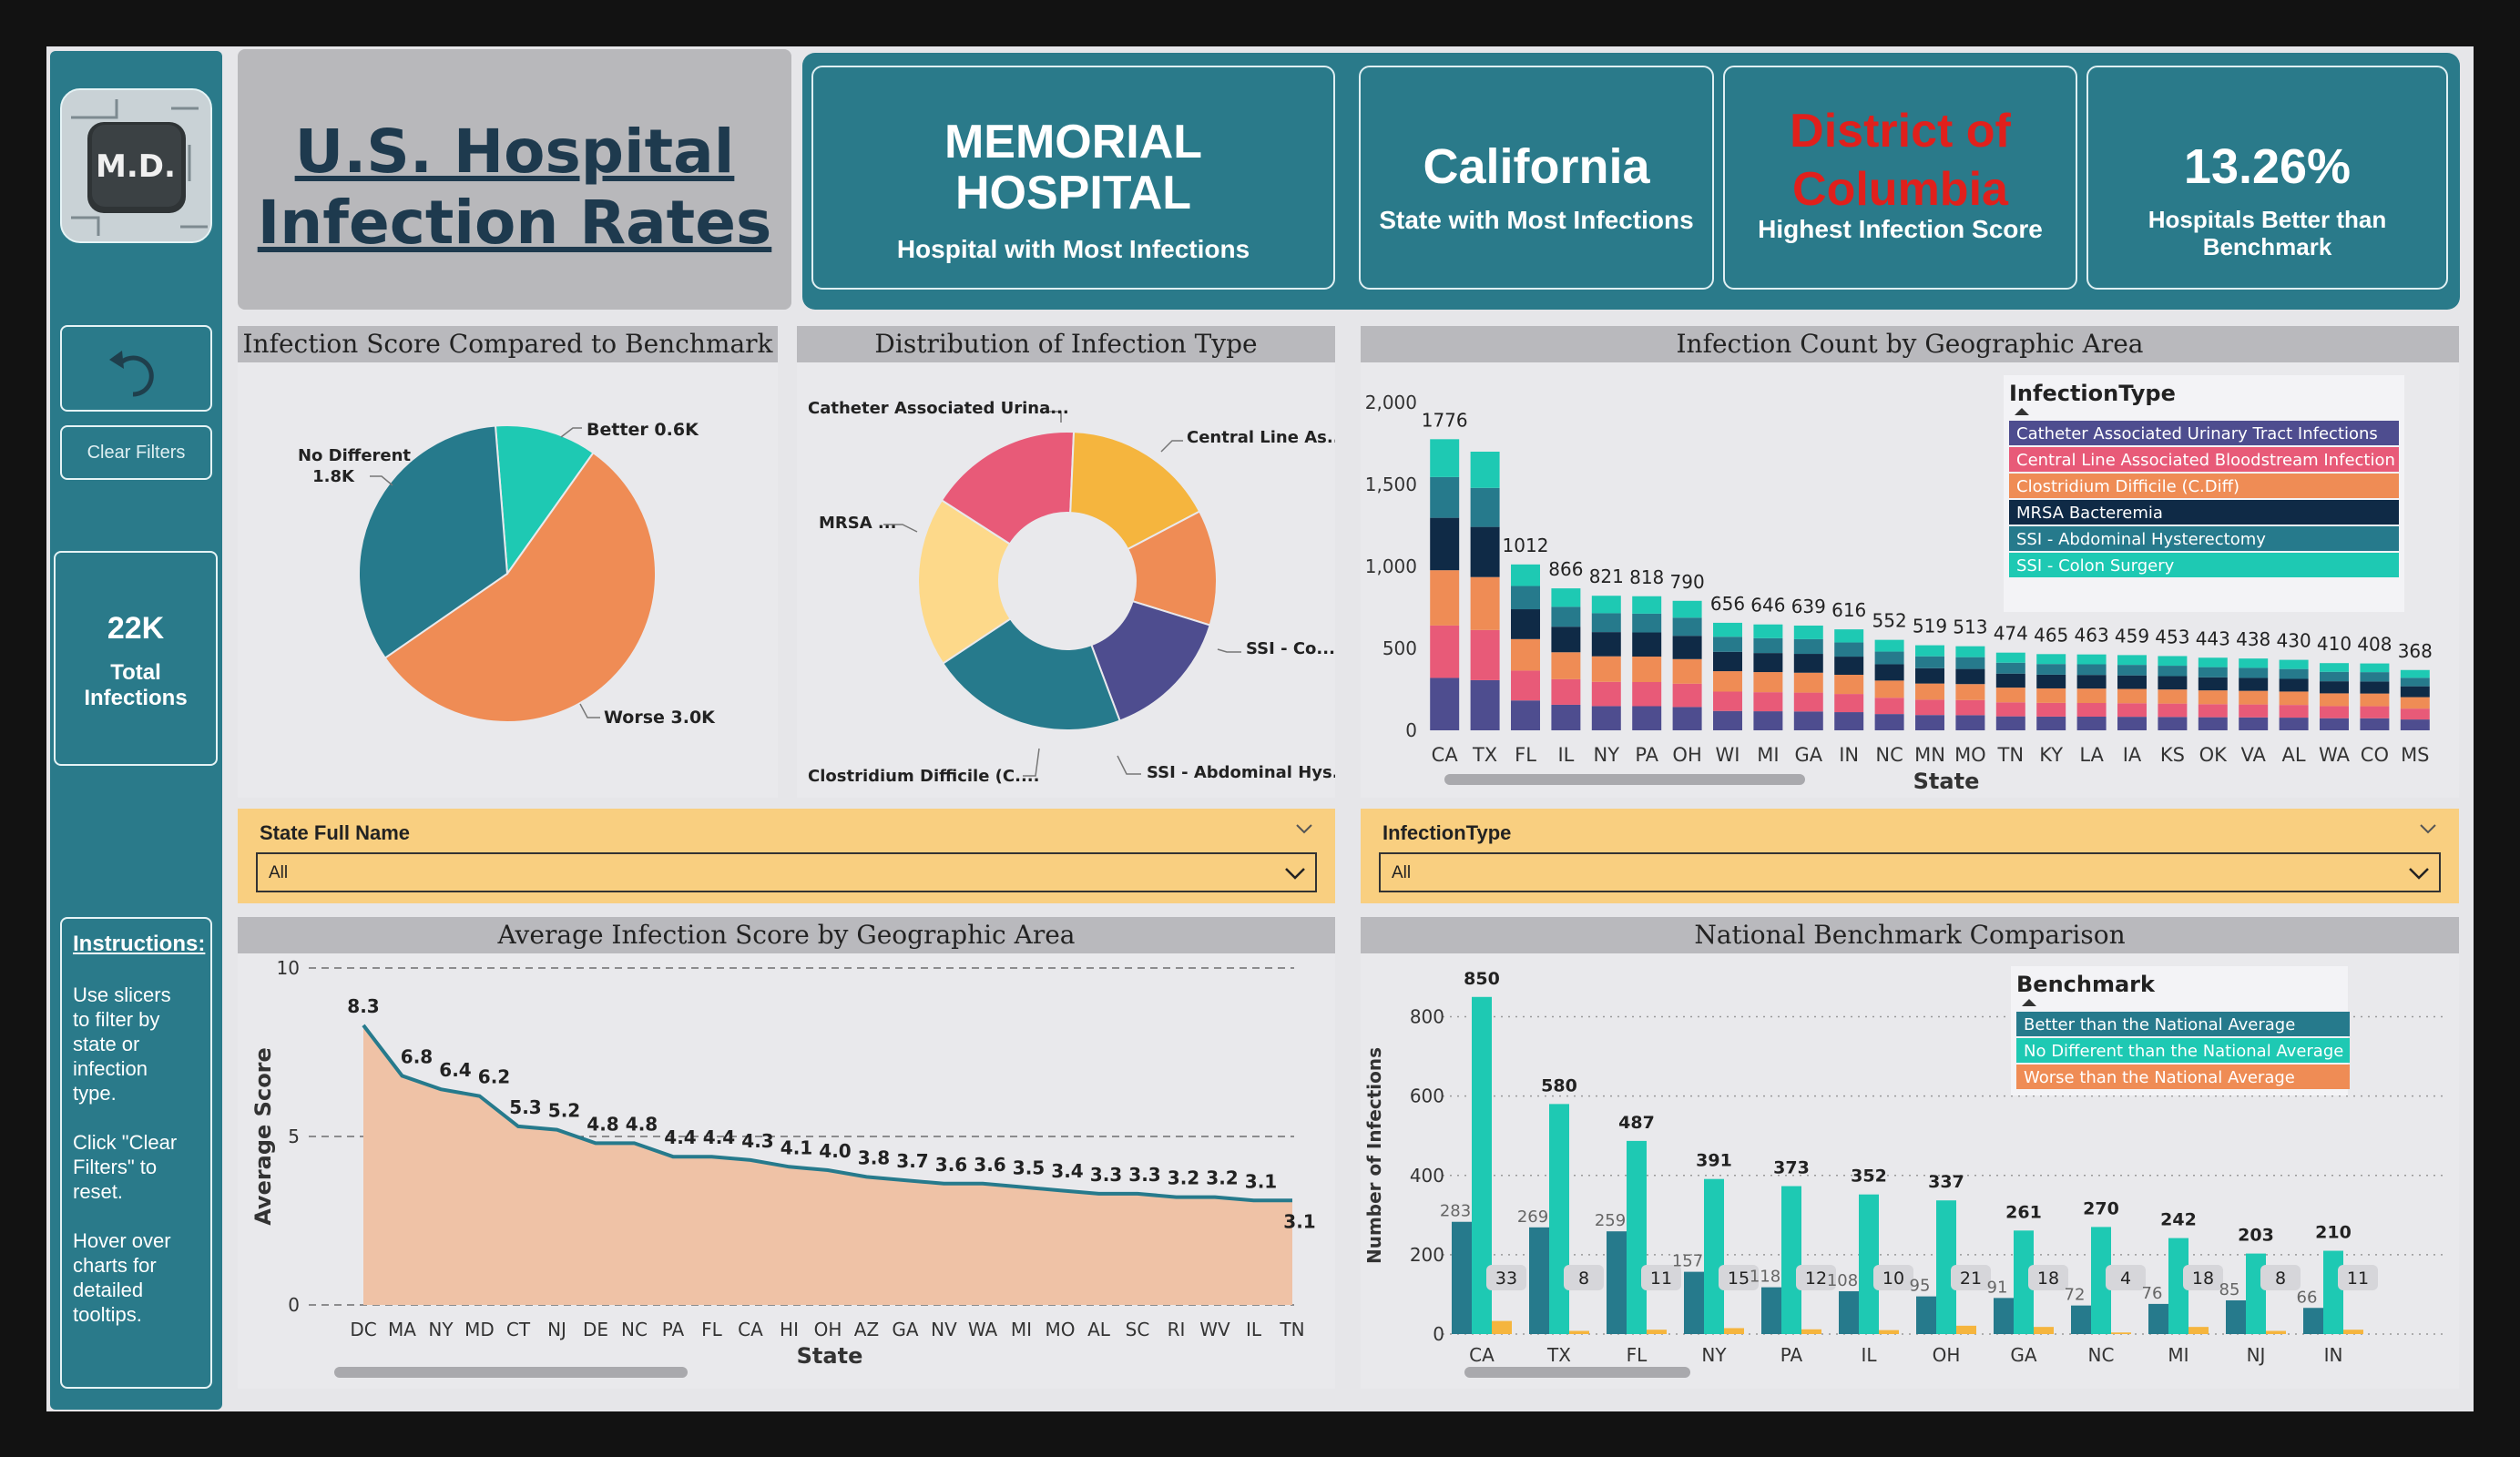 The width and height of the screenshot is (2520, 1457). I want to click on x-tick-label: MN, so click(1929, 755).